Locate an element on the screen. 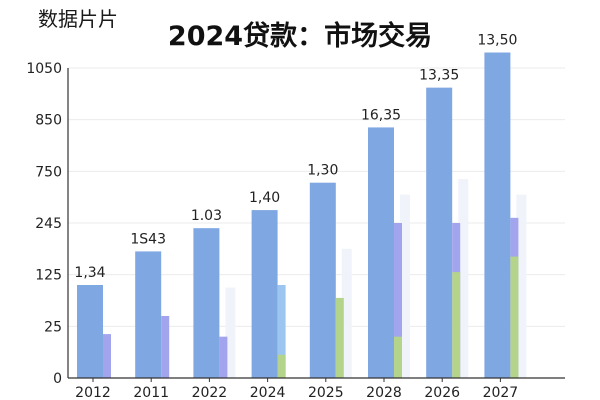 The height and width of the screenshot is (400, 600). data-label: 1.03 is located at coordinates (206, 216).